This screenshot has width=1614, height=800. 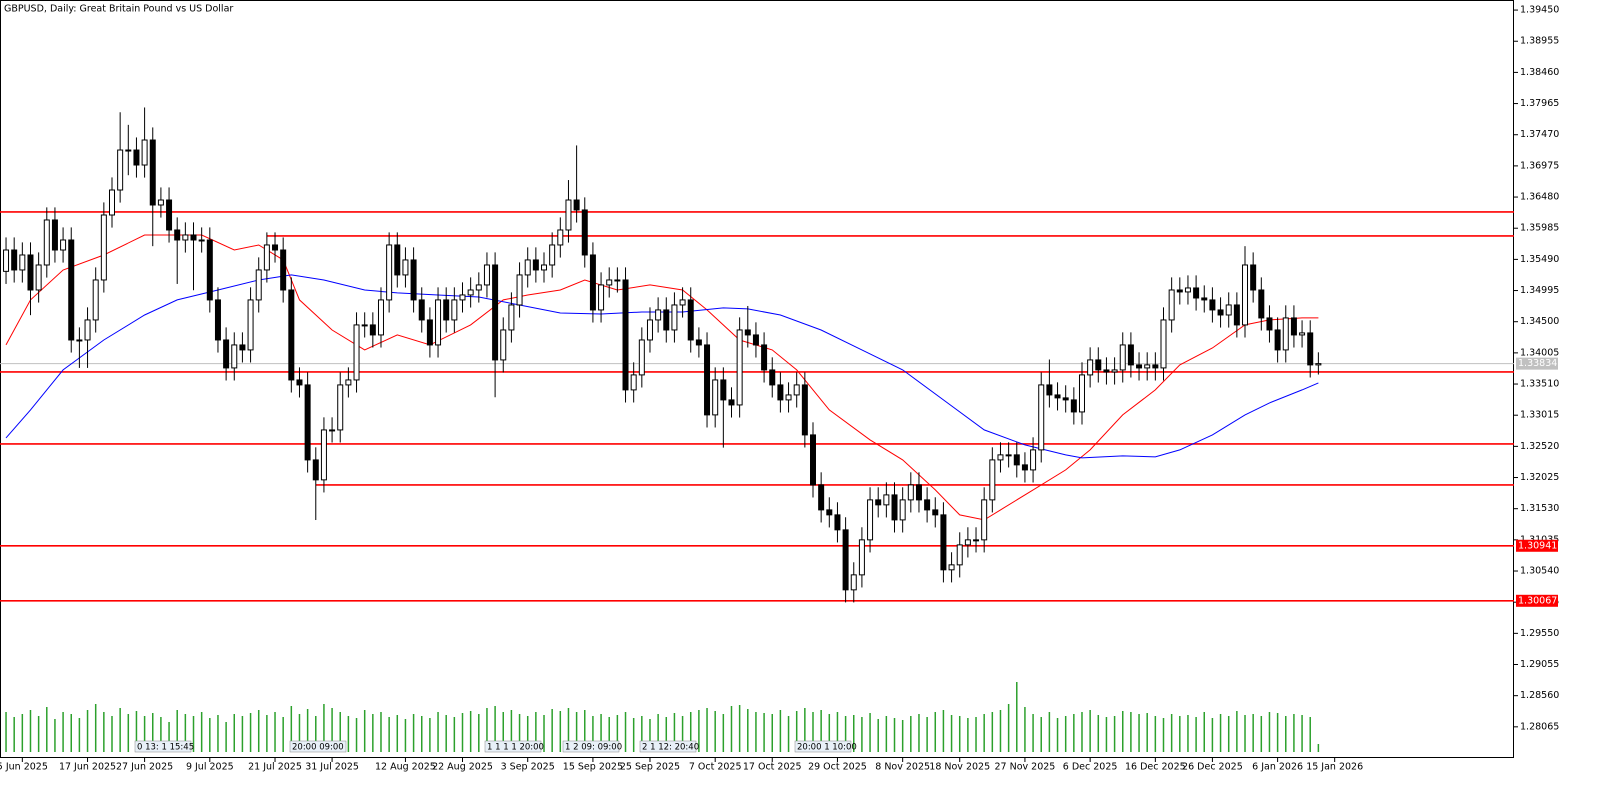 I want to click on x-tick-label: 8 Nov 2025, so click(x=902, y=767).